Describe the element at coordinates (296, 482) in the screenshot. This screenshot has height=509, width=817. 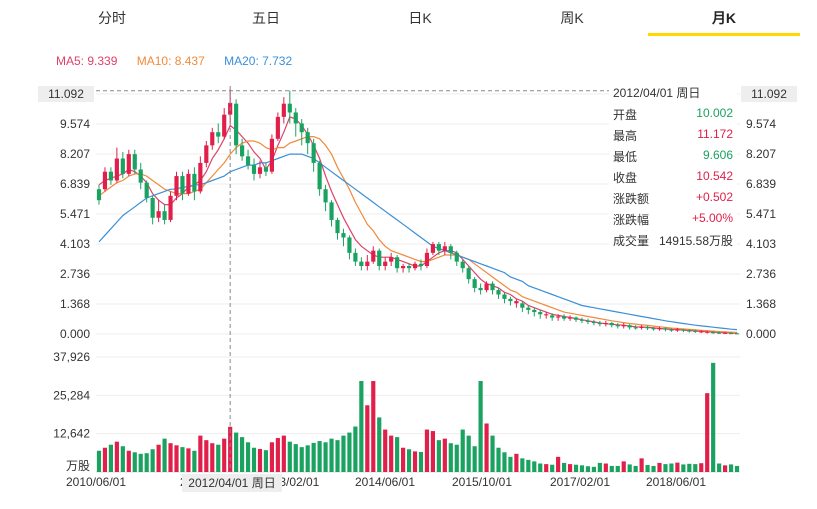
I see `x-tick-label: 13/02/01` at that location.